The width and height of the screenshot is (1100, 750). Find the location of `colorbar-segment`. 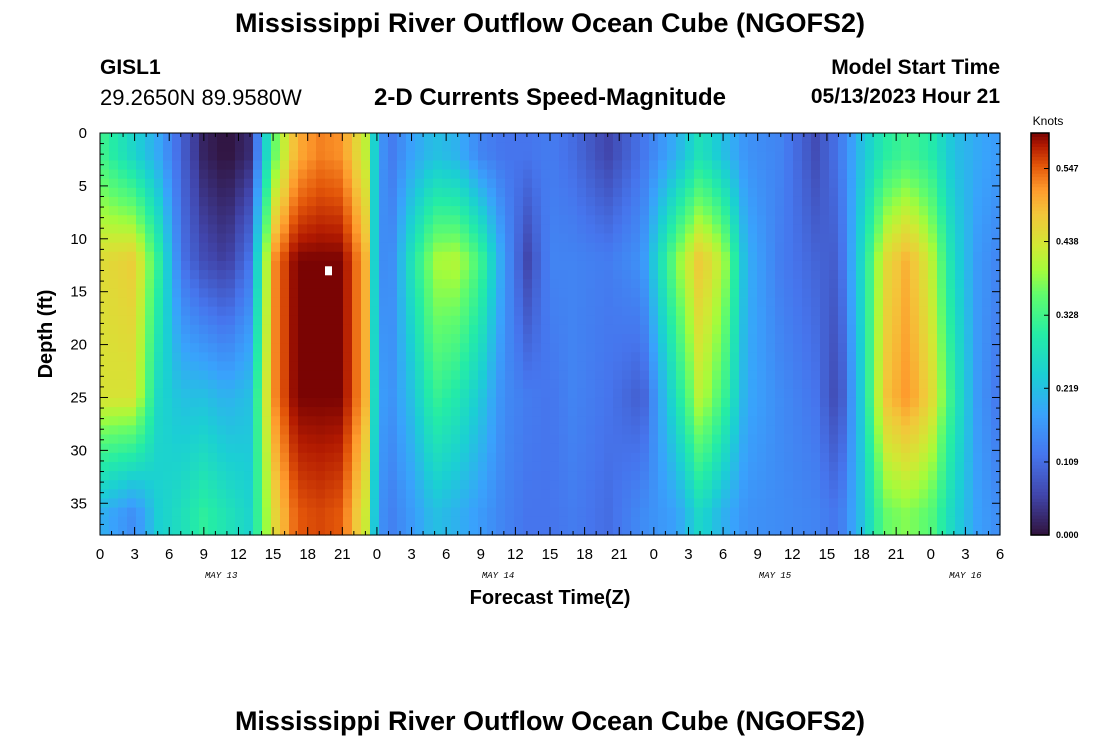

colorbar-segment is located at coordinates (1040, 369).